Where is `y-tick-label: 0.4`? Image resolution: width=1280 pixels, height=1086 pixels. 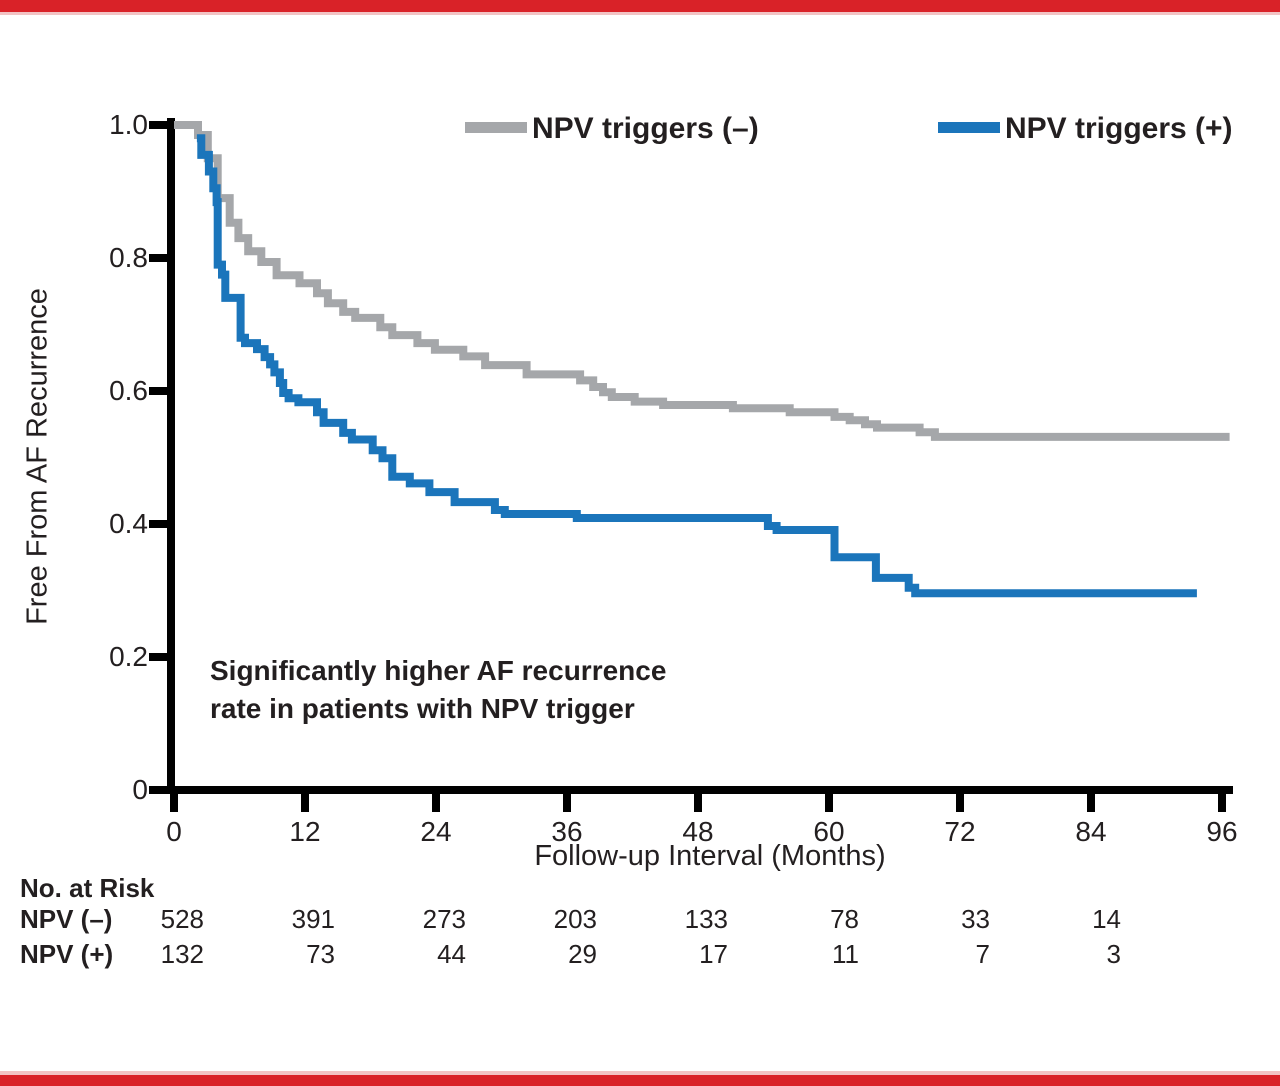 y-tick-label: 0.4 is located at coordinates (128, 523).